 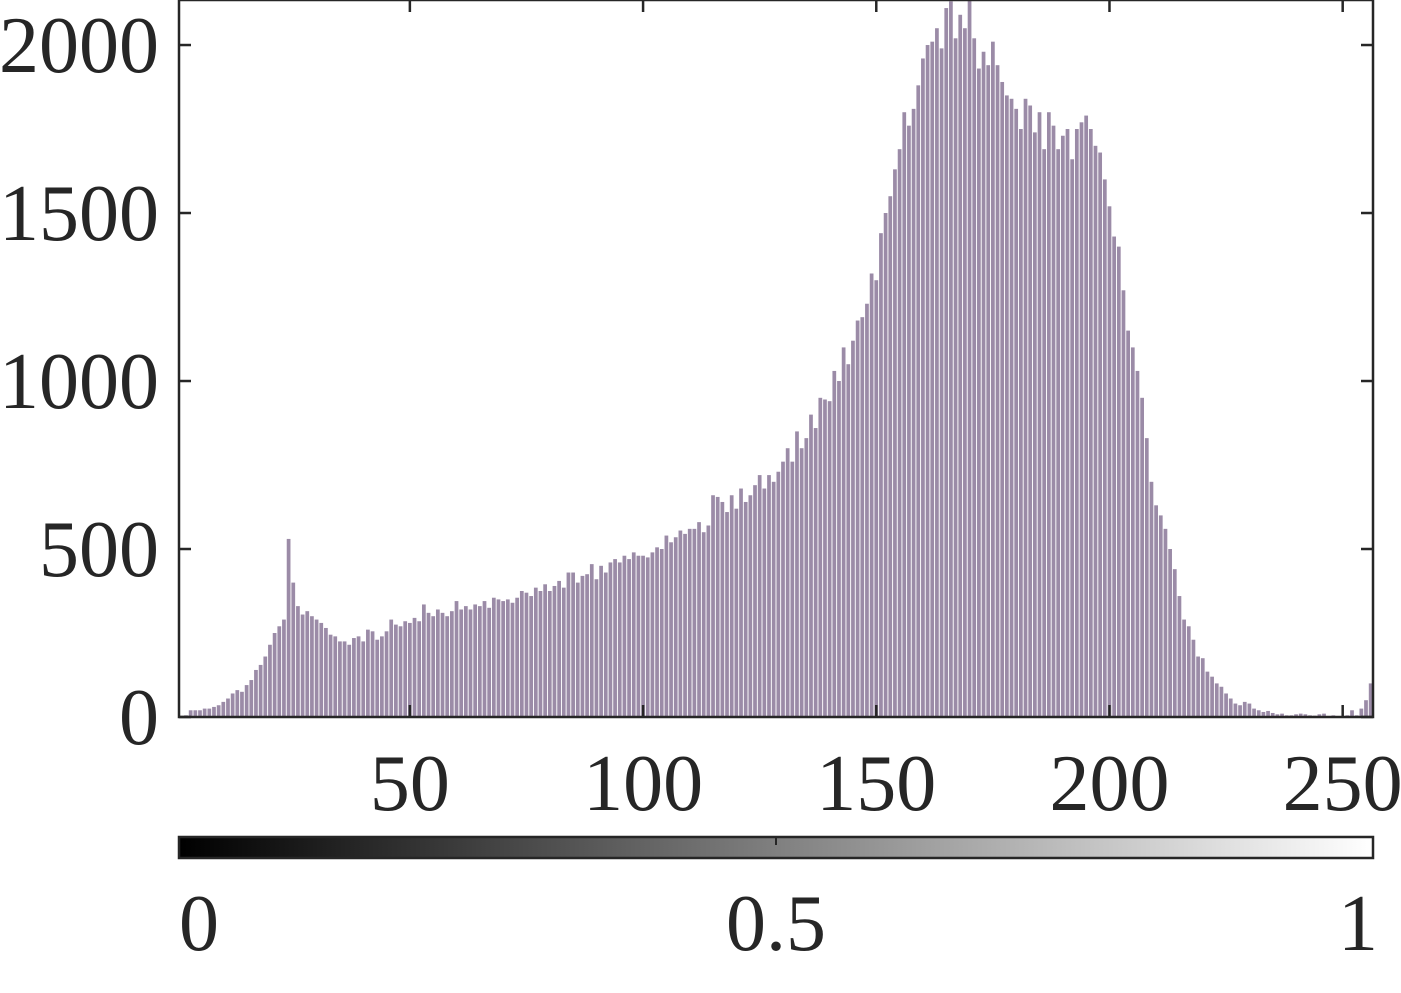 I want to click on colorbar-tick-label: 1, so click(x=1358, y=924).